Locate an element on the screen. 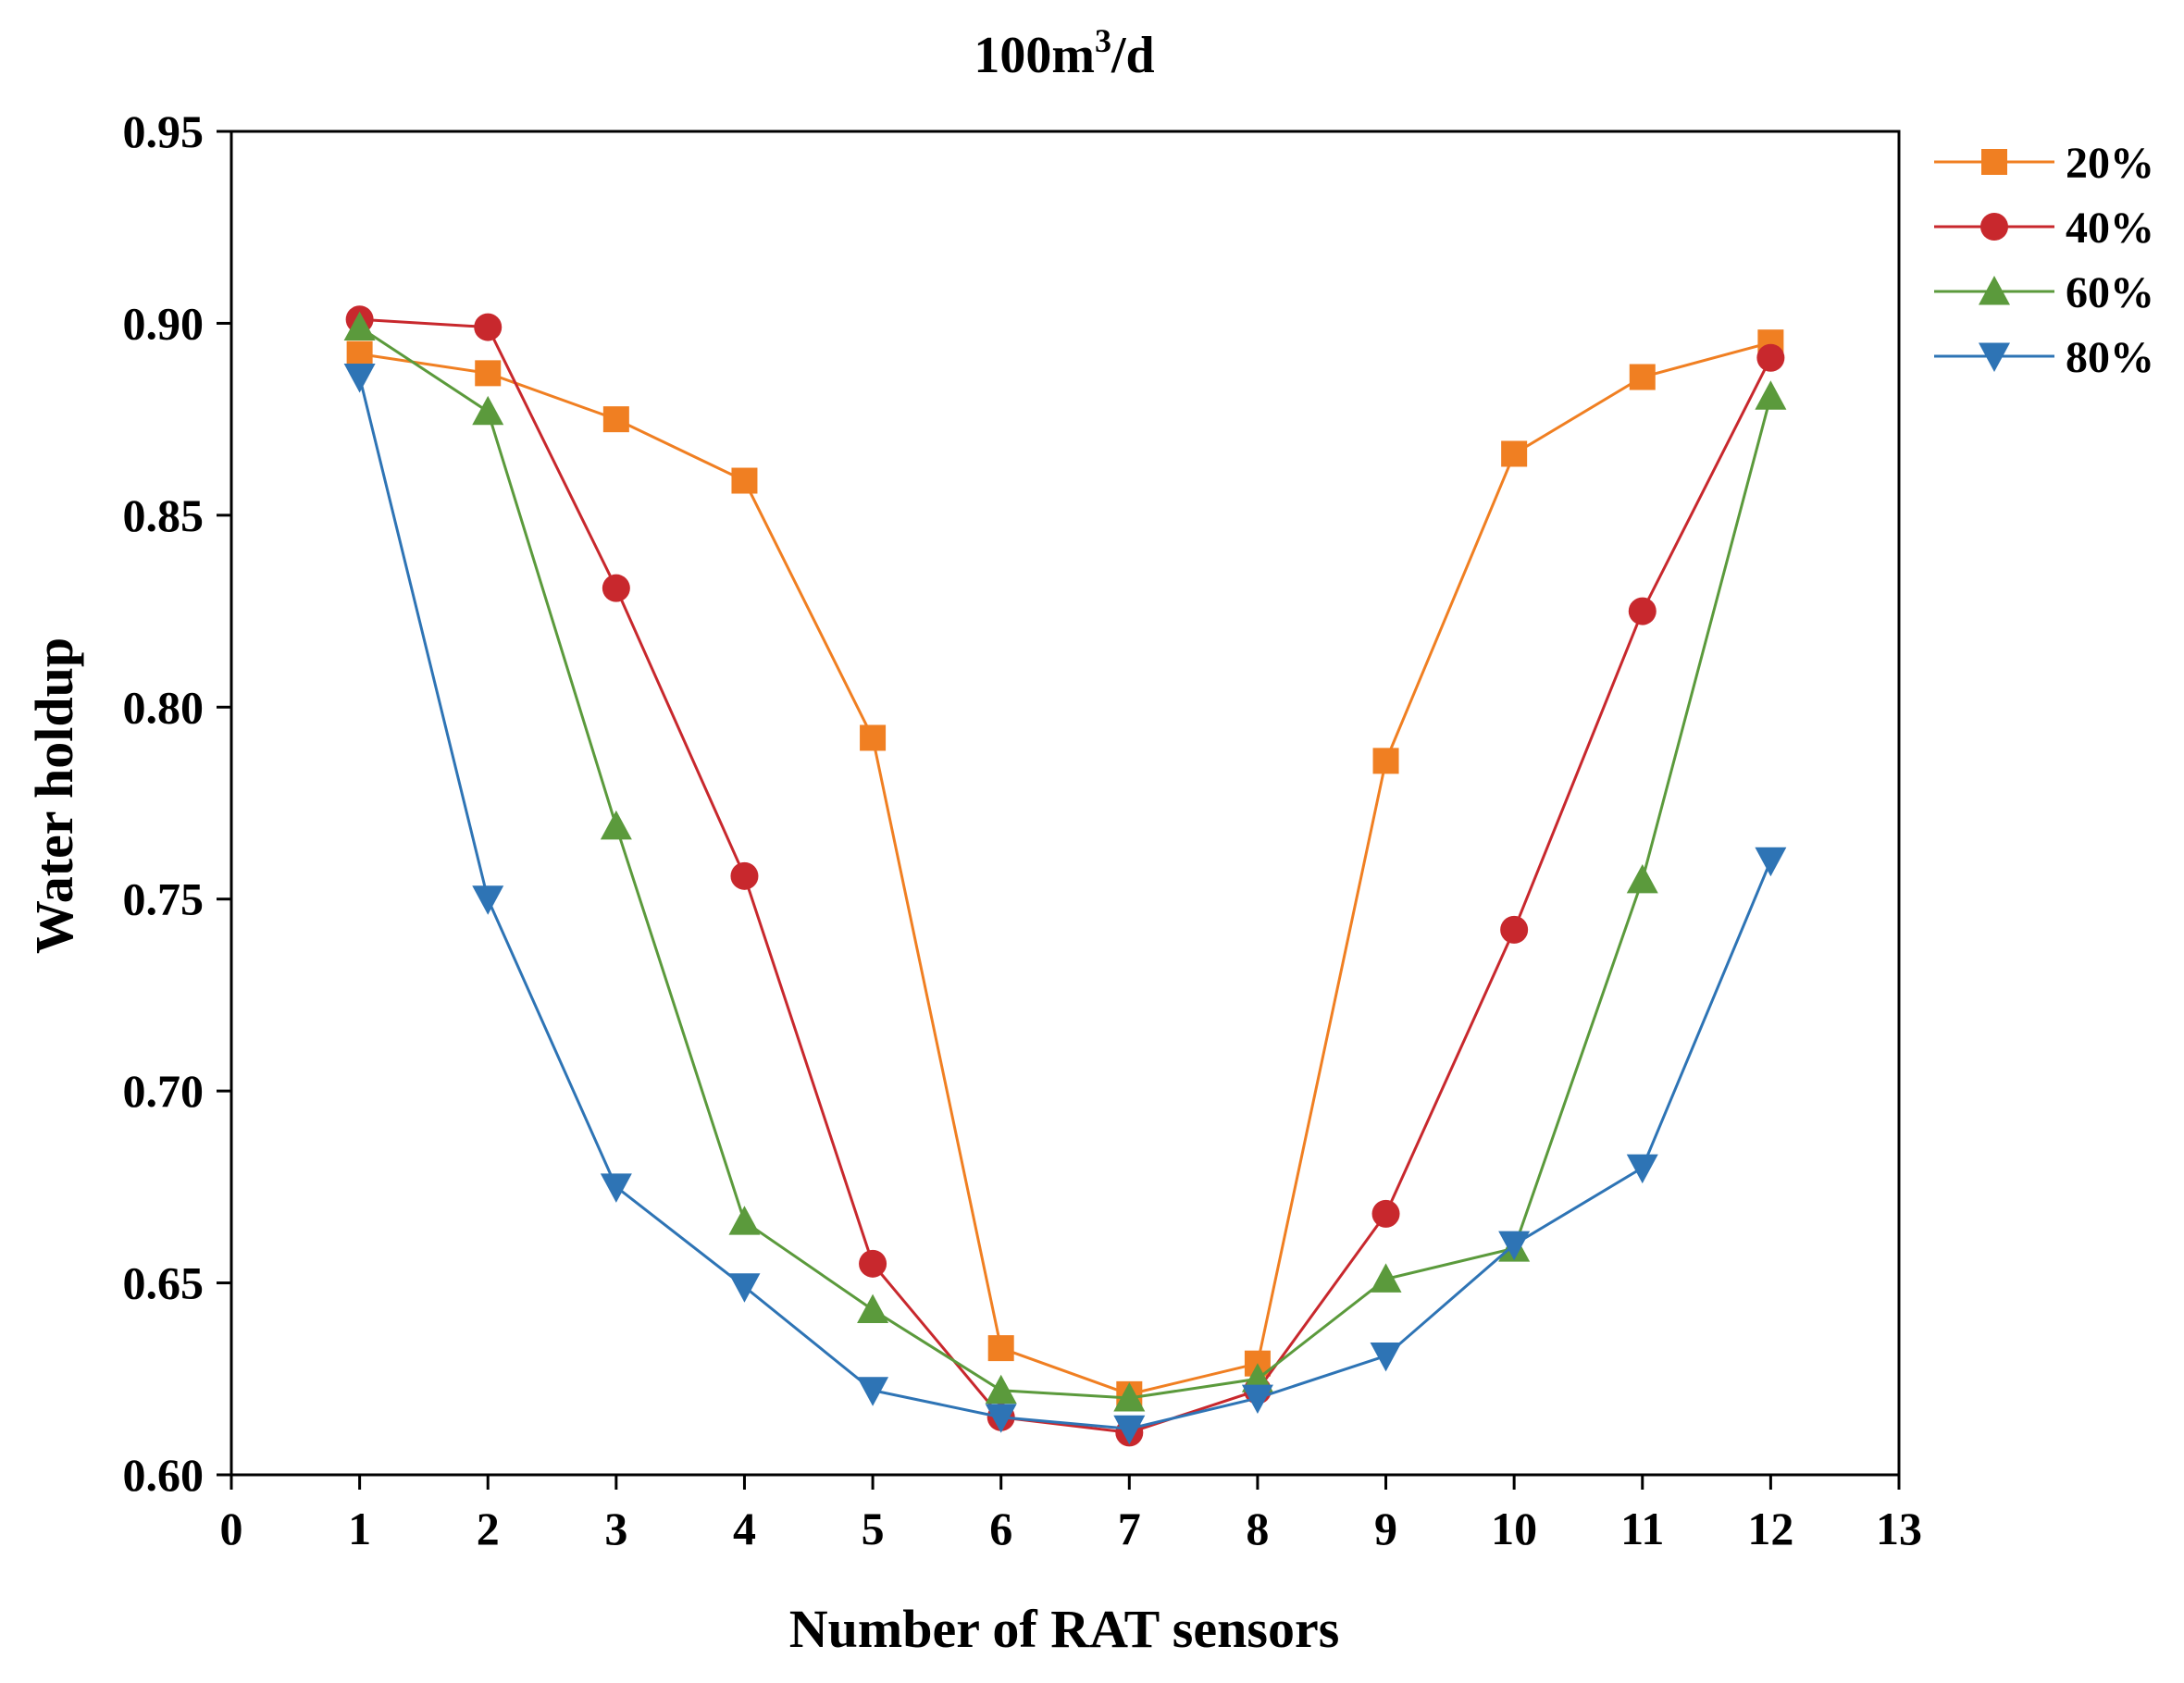 This screenshot has width=2184, height=1683. x-tick-label: 8 is located at coordinates (1257, 1529).